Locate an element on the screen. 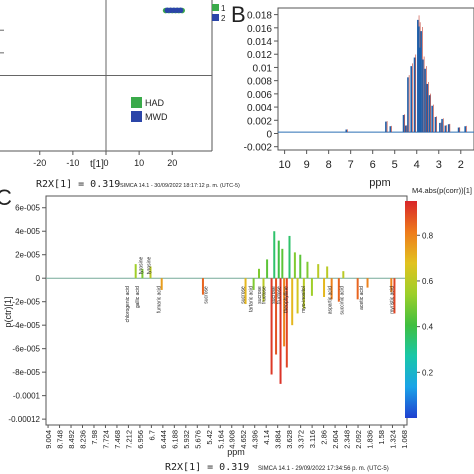  panel-b-x-tick-label-2: 8 is located at coordinates (329, 165).